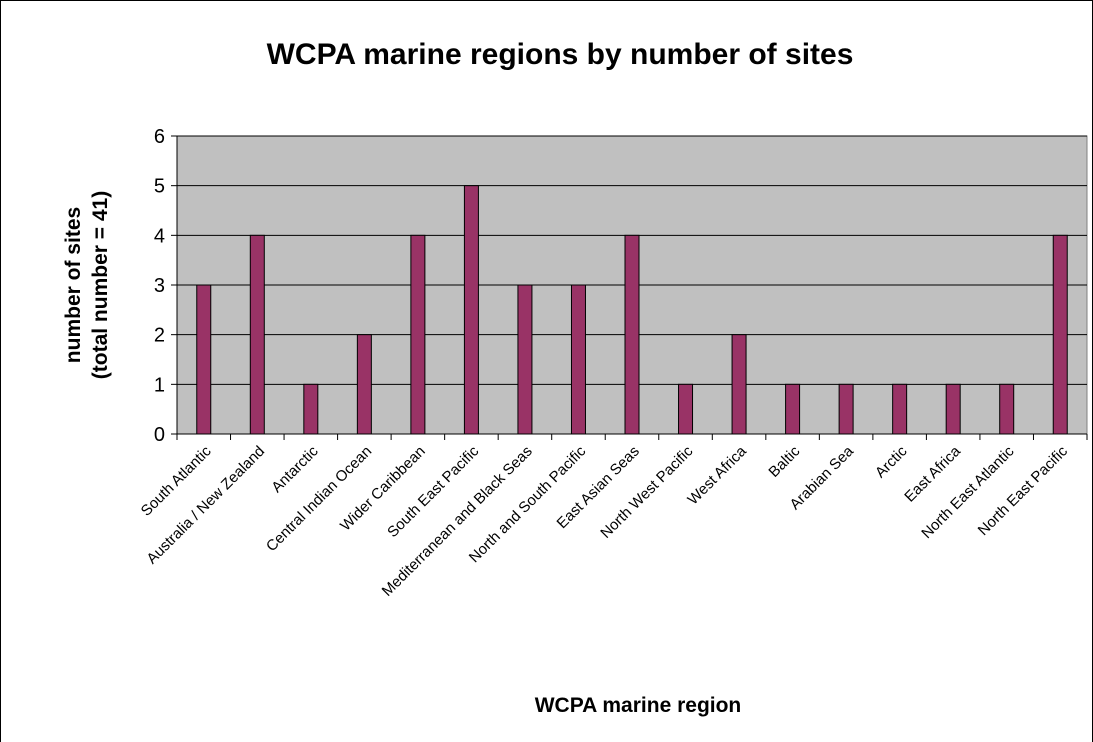 The image size is (1093, 742). Describe the element at coordinates (165, 286) in the screenshot. I see `y-axis-ticks: 0 1 2 3 4 5 6` at that location.